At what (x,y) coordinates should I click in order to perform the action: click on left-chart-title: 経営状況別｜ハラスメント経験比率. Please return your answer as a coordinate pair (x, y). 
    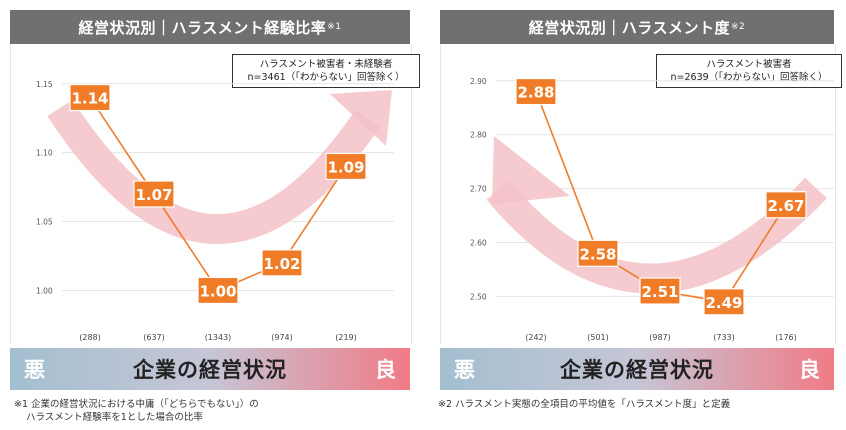
    Looking at the image, I should click on (202, 27).